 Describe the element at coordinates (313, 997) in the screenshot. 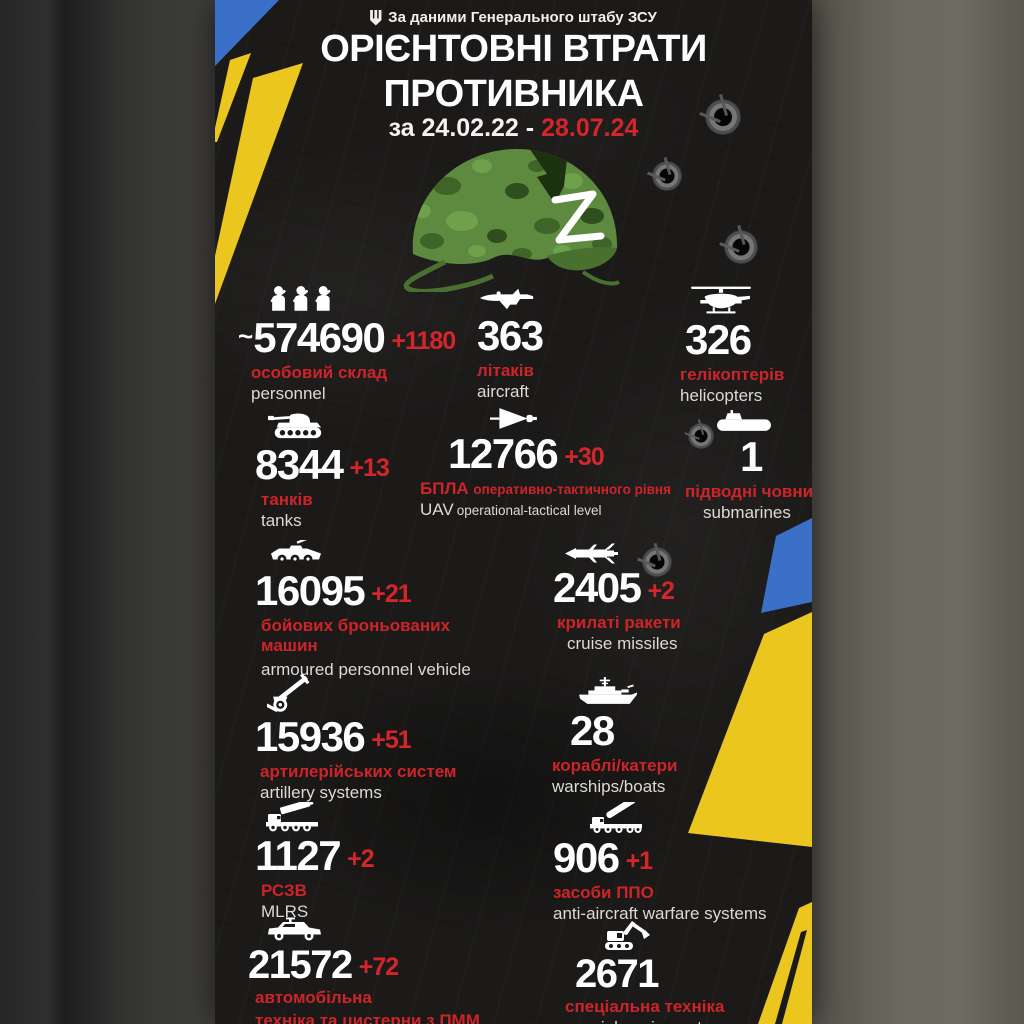

I see `stat-label-ua: автомобільна` at that location.